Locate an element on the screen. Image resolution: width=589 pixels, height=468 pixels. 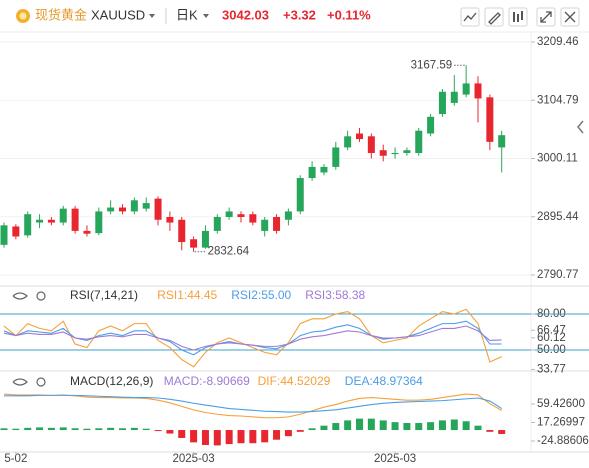
x-tick-label: 5-02 is located at coordinates (15, 459).